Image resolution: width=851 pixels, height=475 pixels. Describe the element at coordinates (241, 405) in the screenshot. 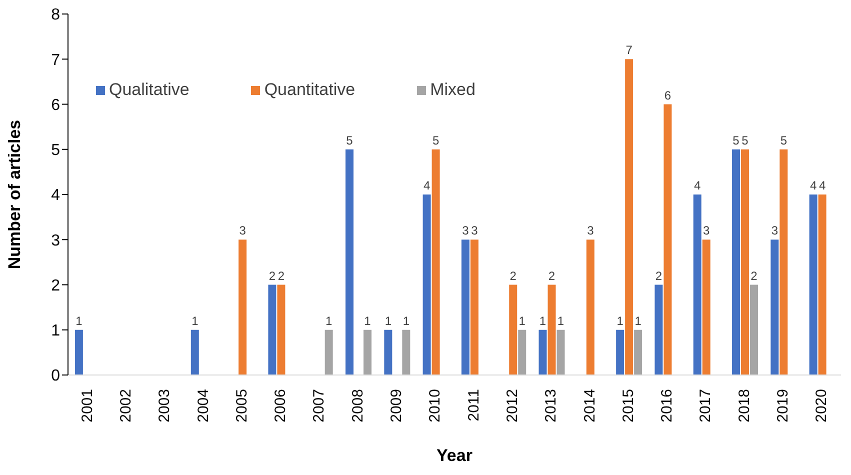

I see `x-tick-label: 2005` at that location.